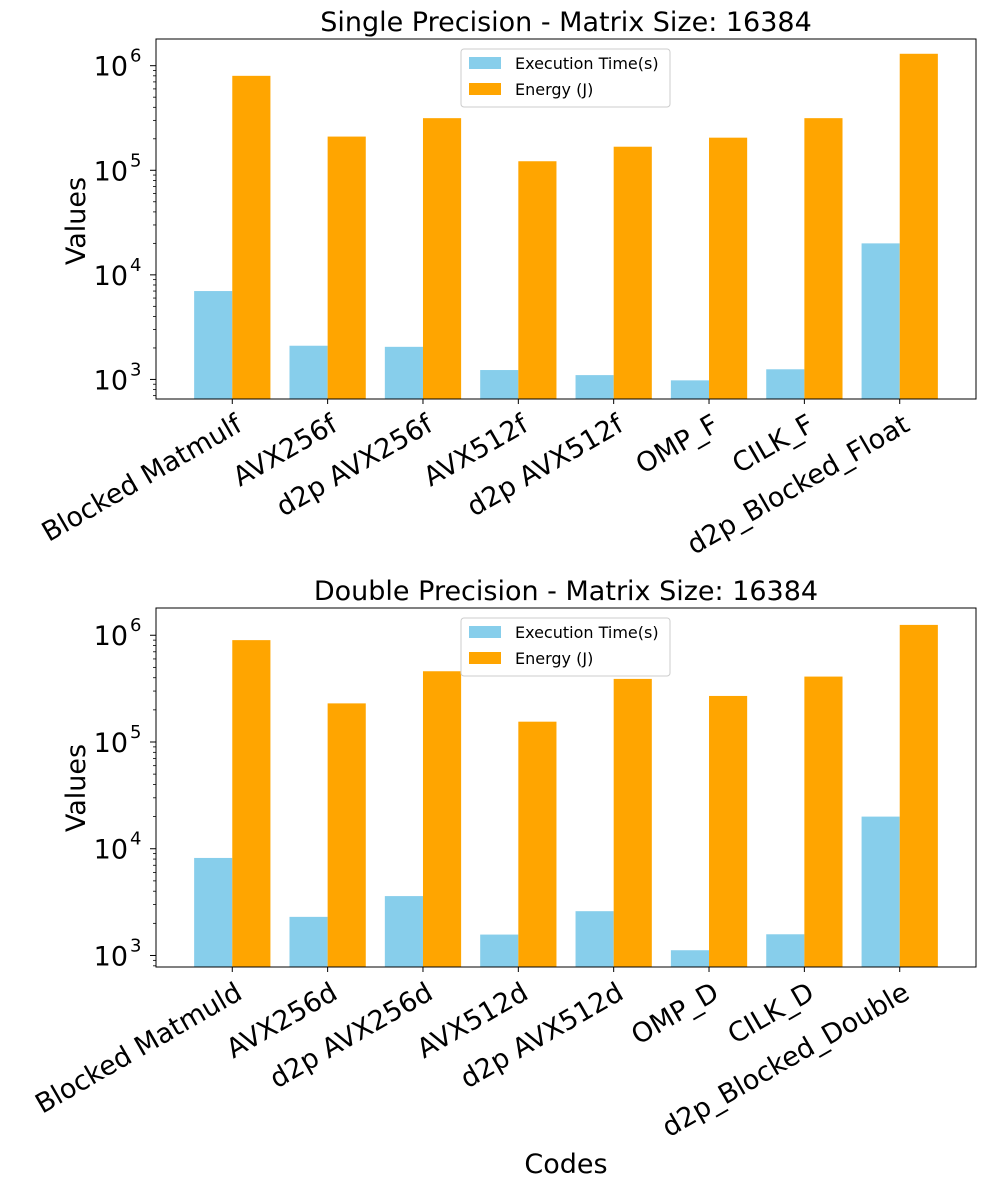  Describe the element at coordinates (675, 1014) in the screenshot. I see `x-tick-label: OMP_D` at that location.